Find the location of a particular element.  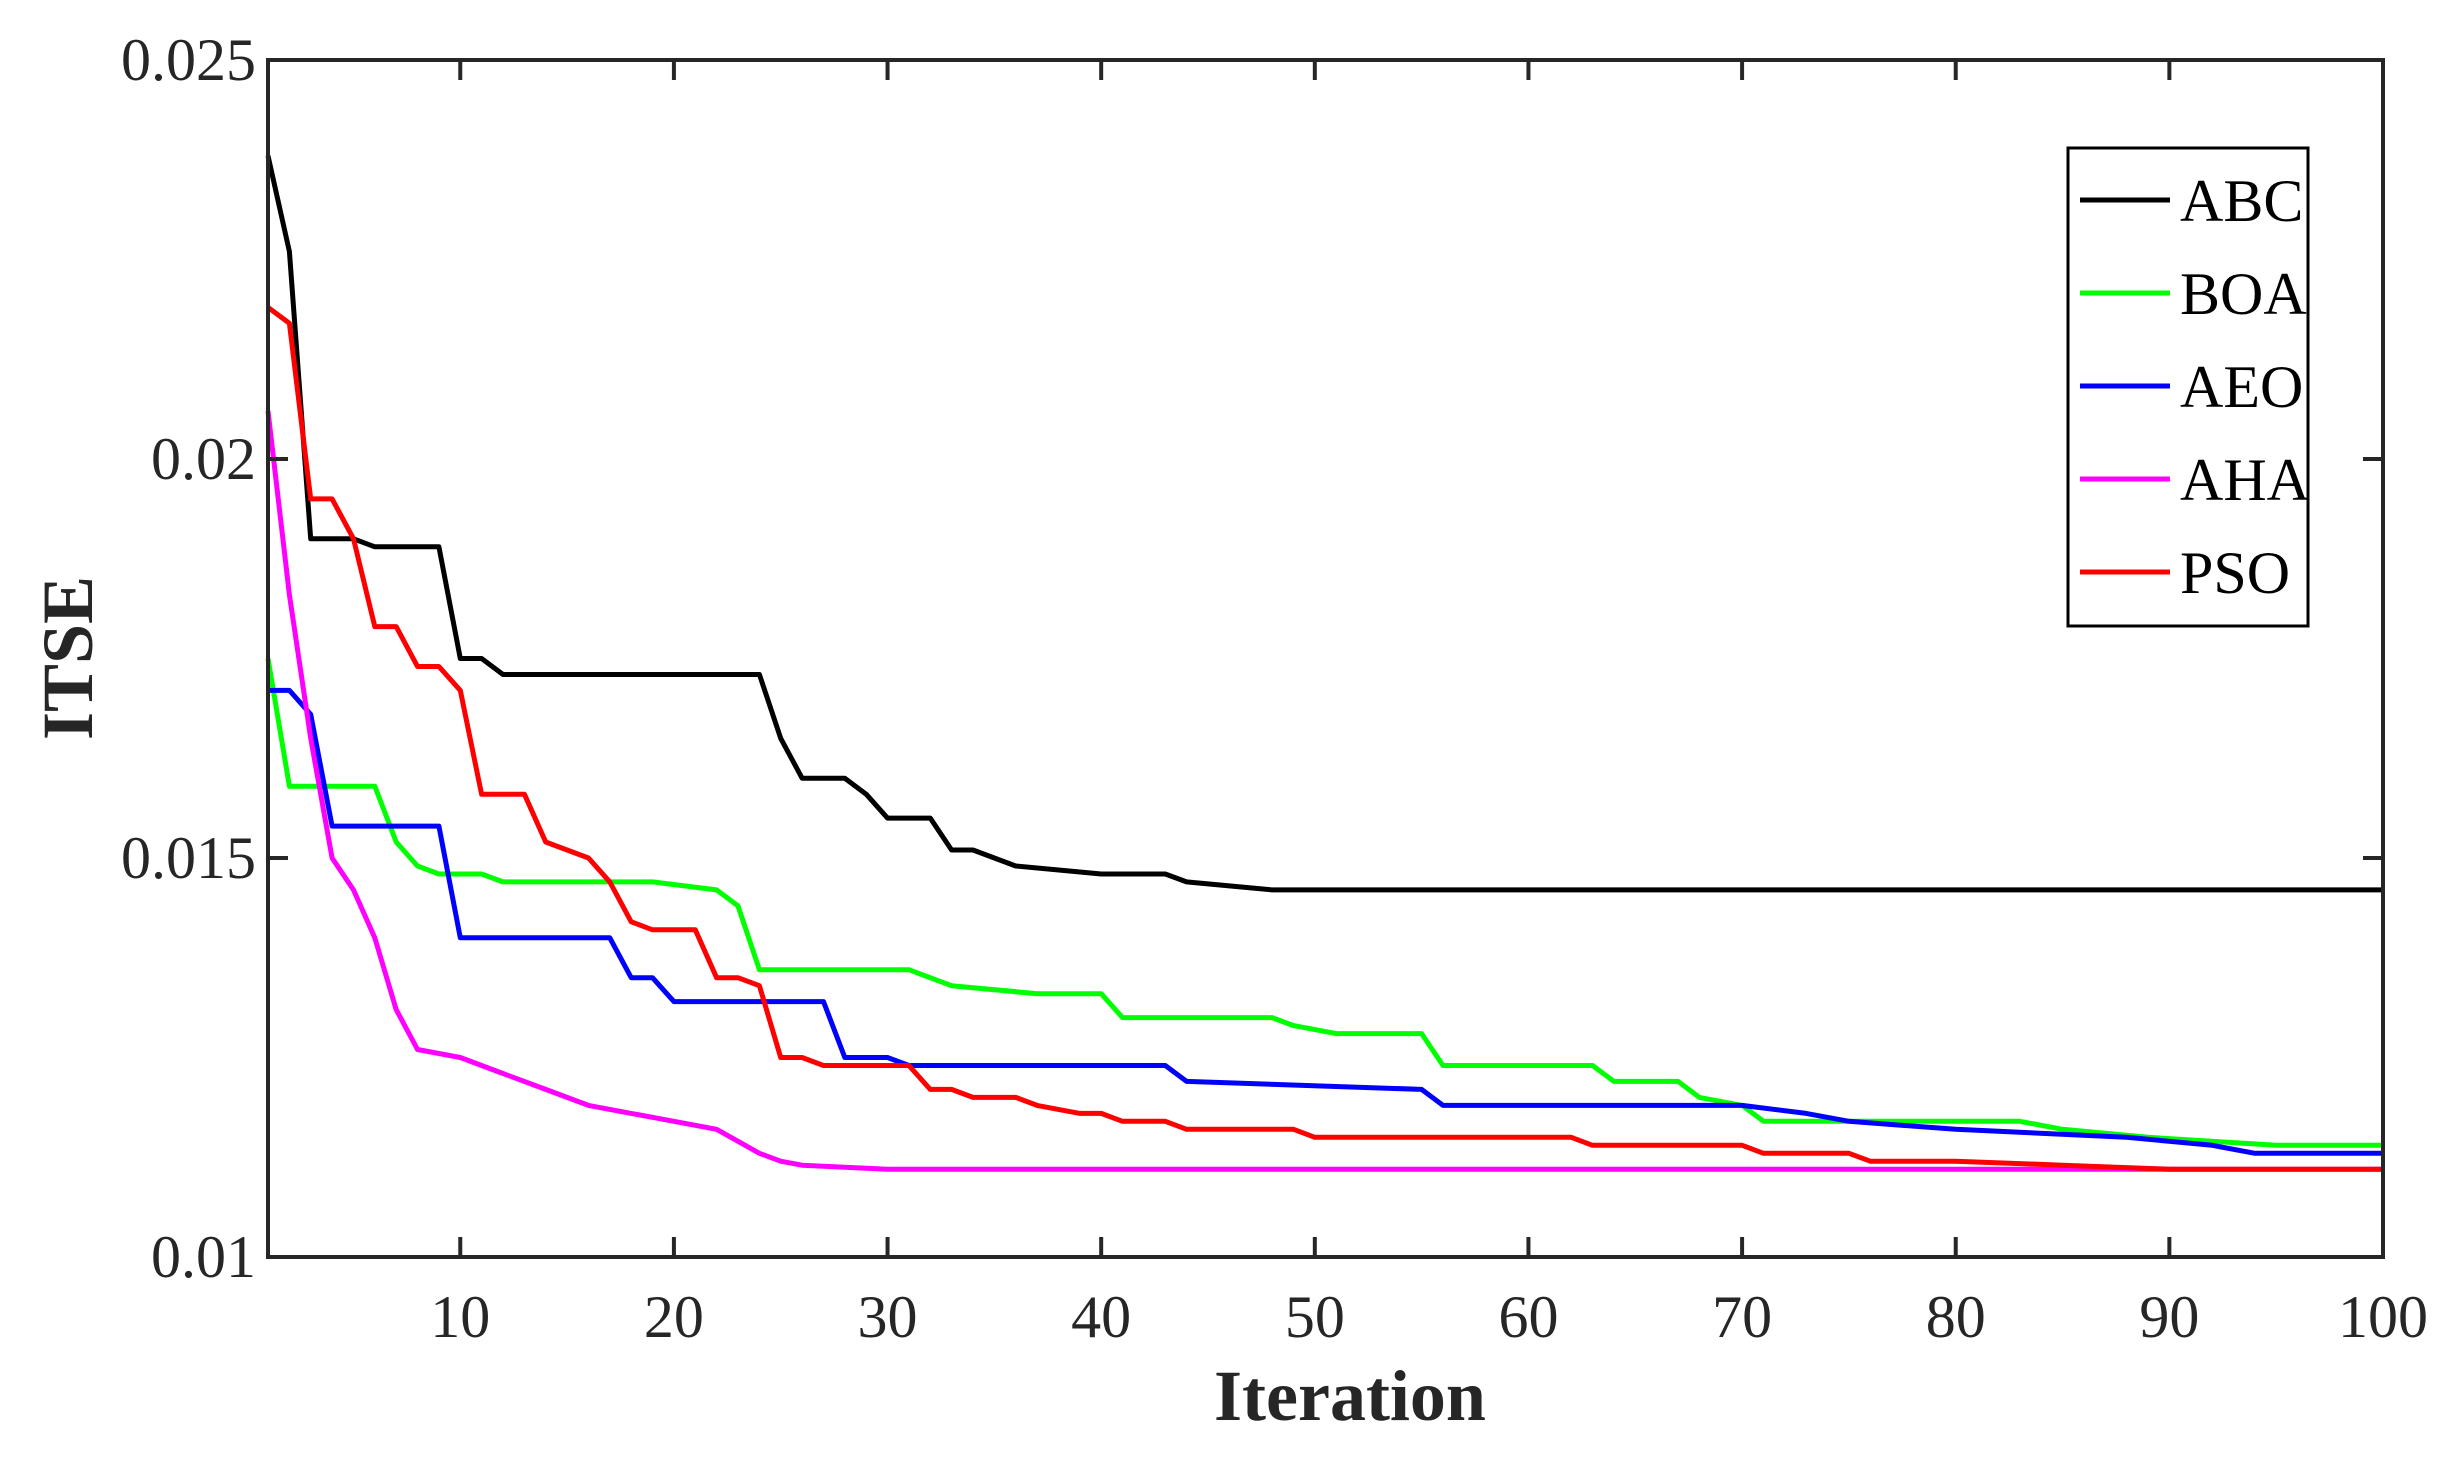

legend-label-aha: AHA is located at coordinates (2245, 480).